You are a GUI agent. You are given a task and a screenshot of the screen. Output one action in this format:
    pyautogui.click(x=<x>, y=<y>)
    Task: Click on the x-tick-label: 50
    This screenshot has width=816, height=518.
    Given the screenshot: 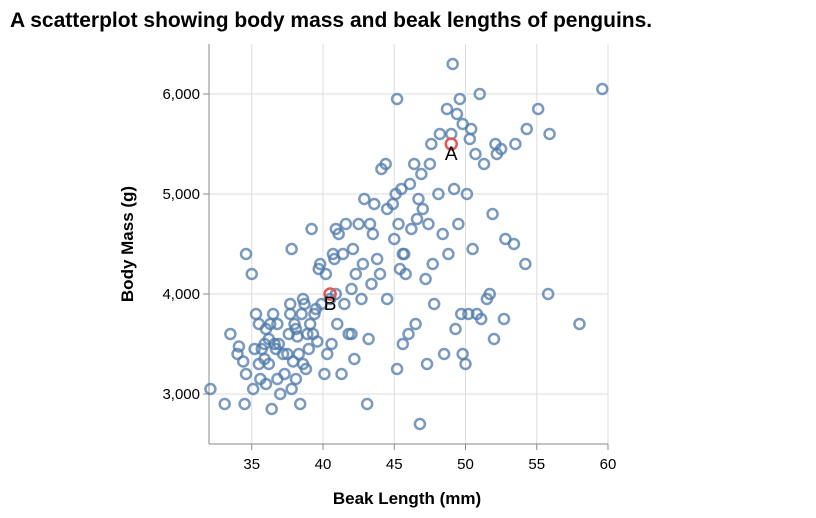 What is the action you would take?
    pyautogui.click(x=465, y=464)
    